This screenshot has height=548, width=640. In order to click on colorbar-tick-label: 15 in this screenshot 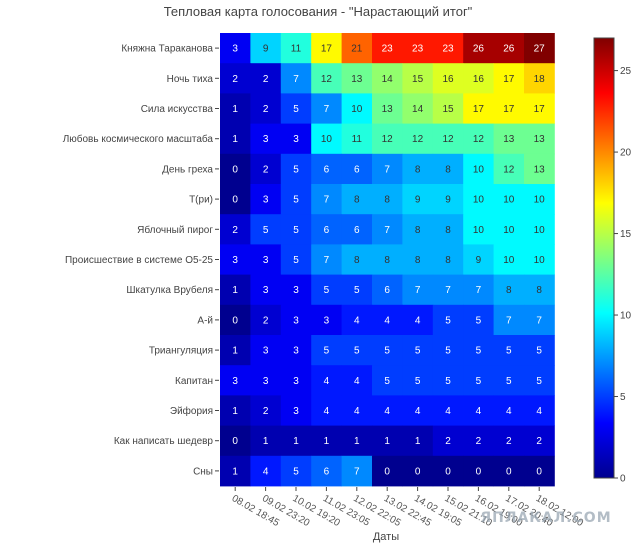, I will do `click(626, 234)`.